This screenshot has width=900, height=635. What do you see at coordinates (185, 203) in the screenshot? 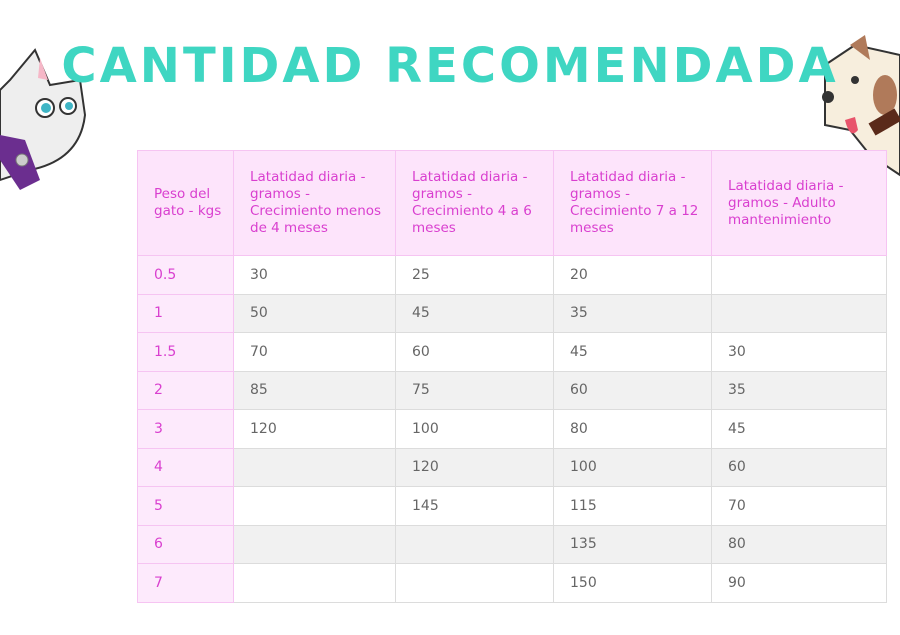
I see `column-header: Peso del gato - kgs` at bounding box center [185, 203].